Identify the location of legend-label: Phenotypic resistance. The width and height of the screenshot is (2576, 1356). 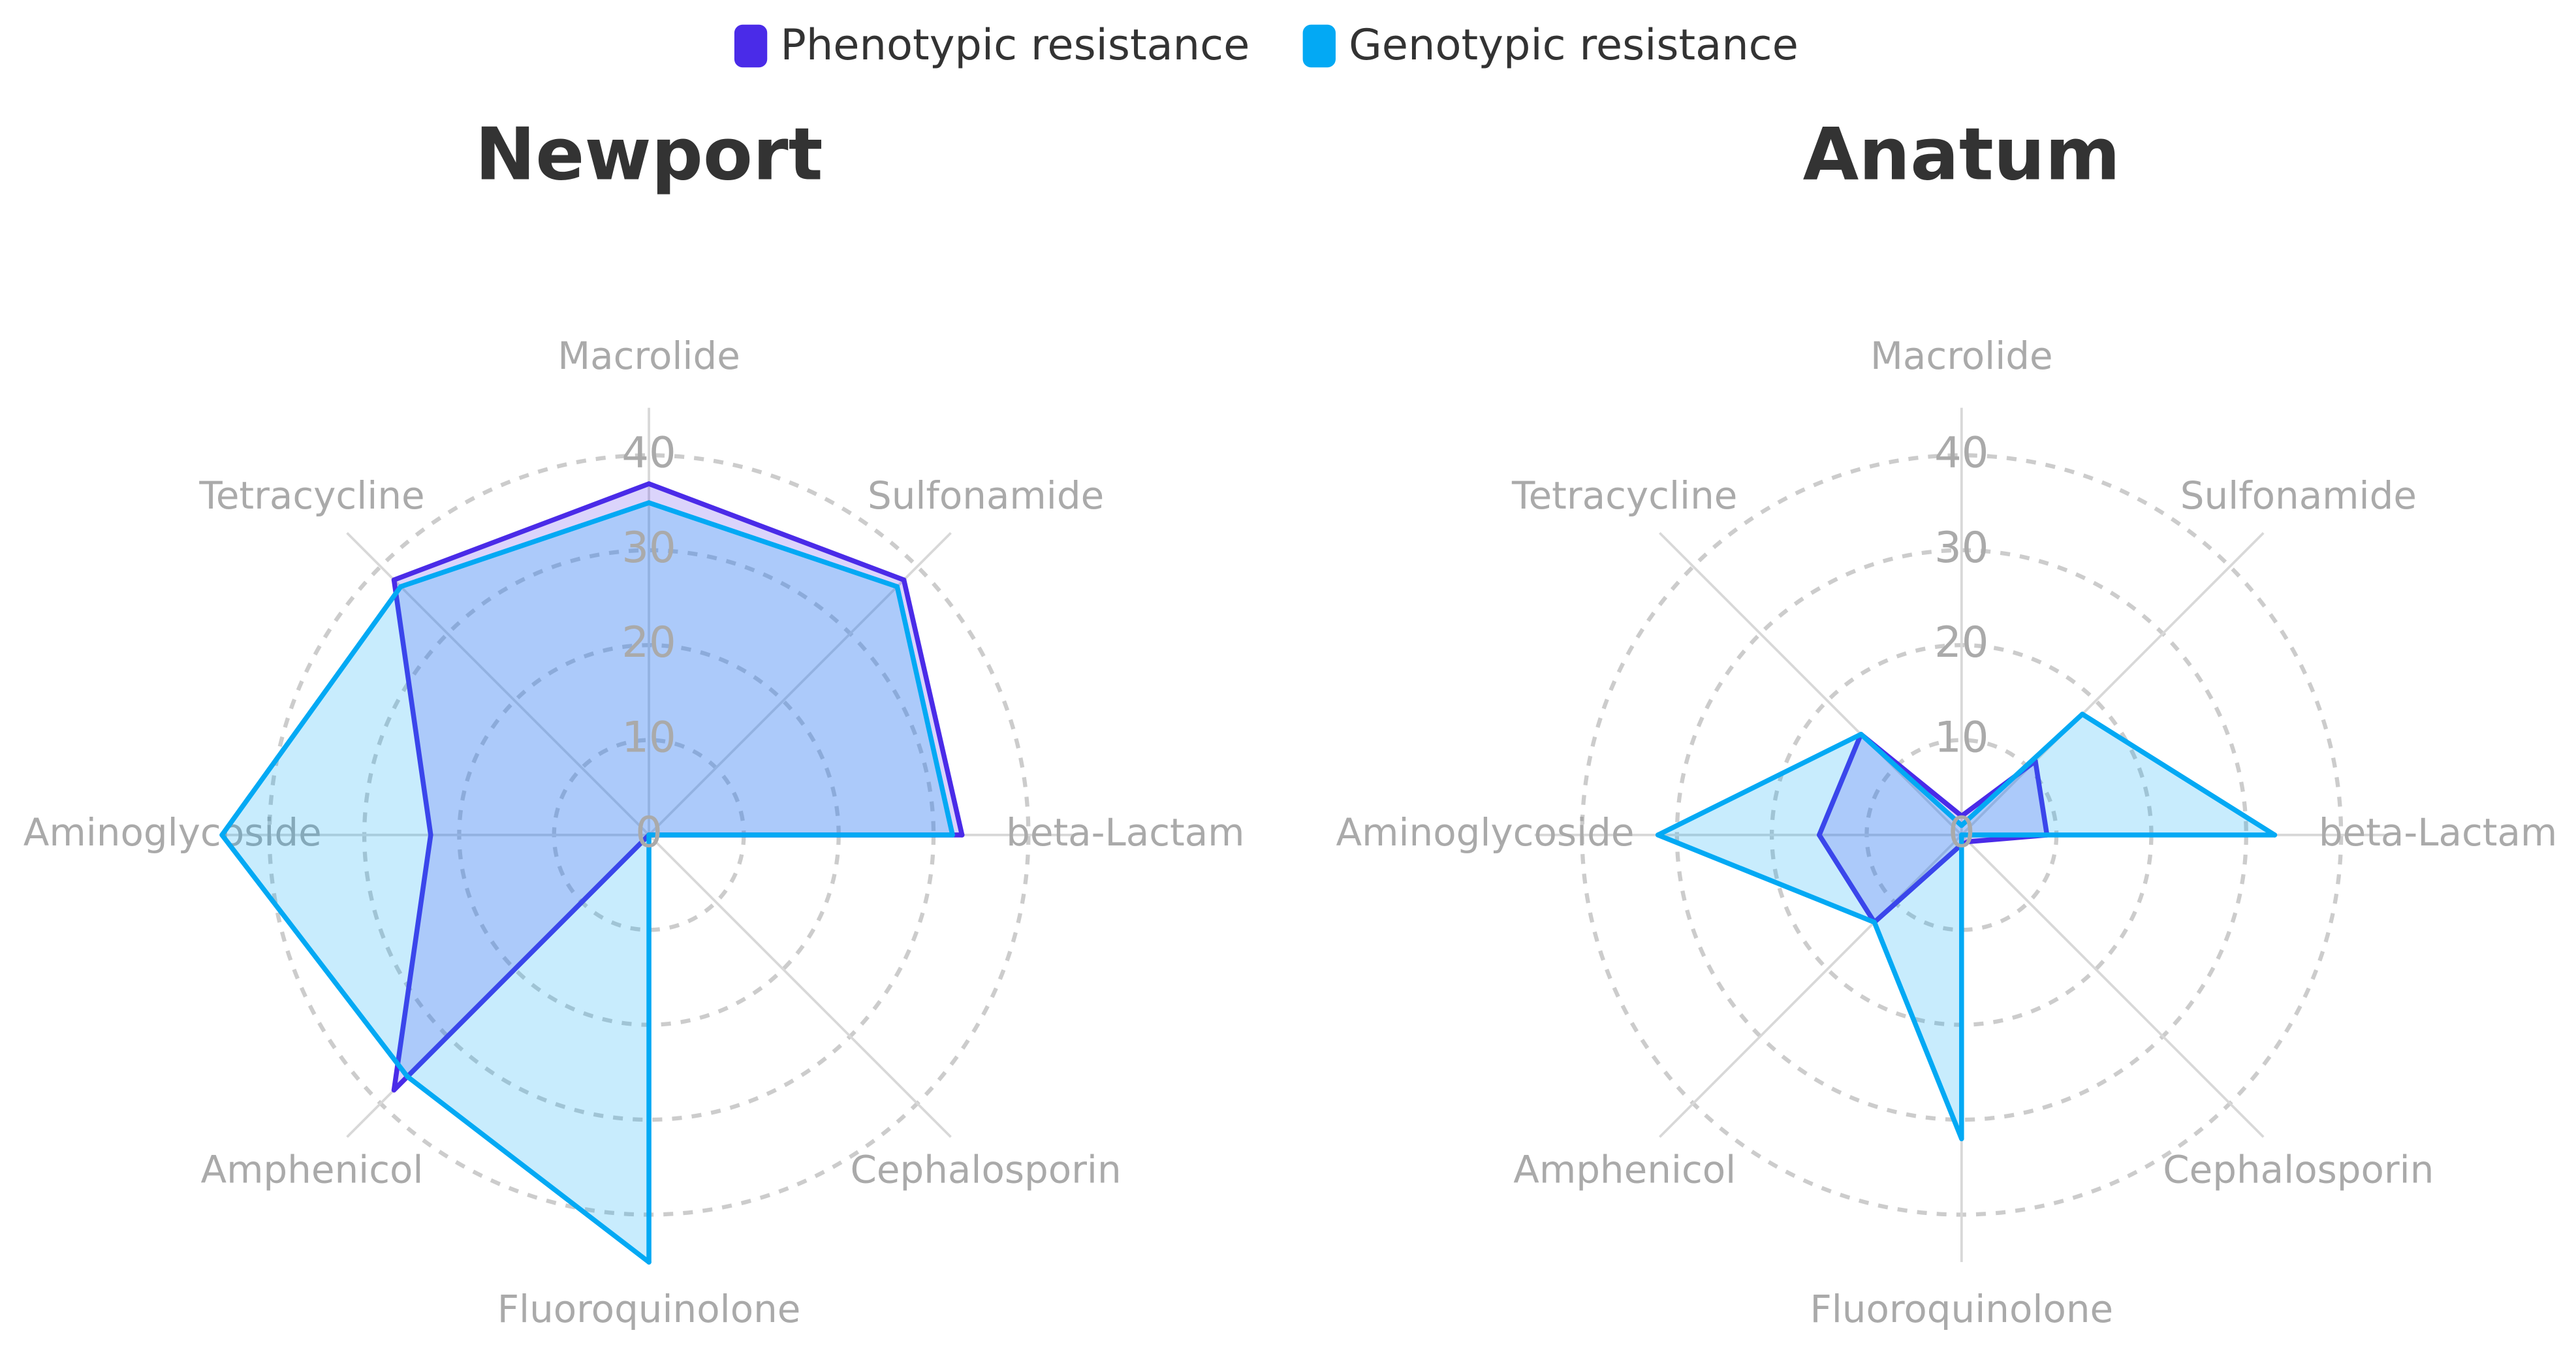
(1014, 45).